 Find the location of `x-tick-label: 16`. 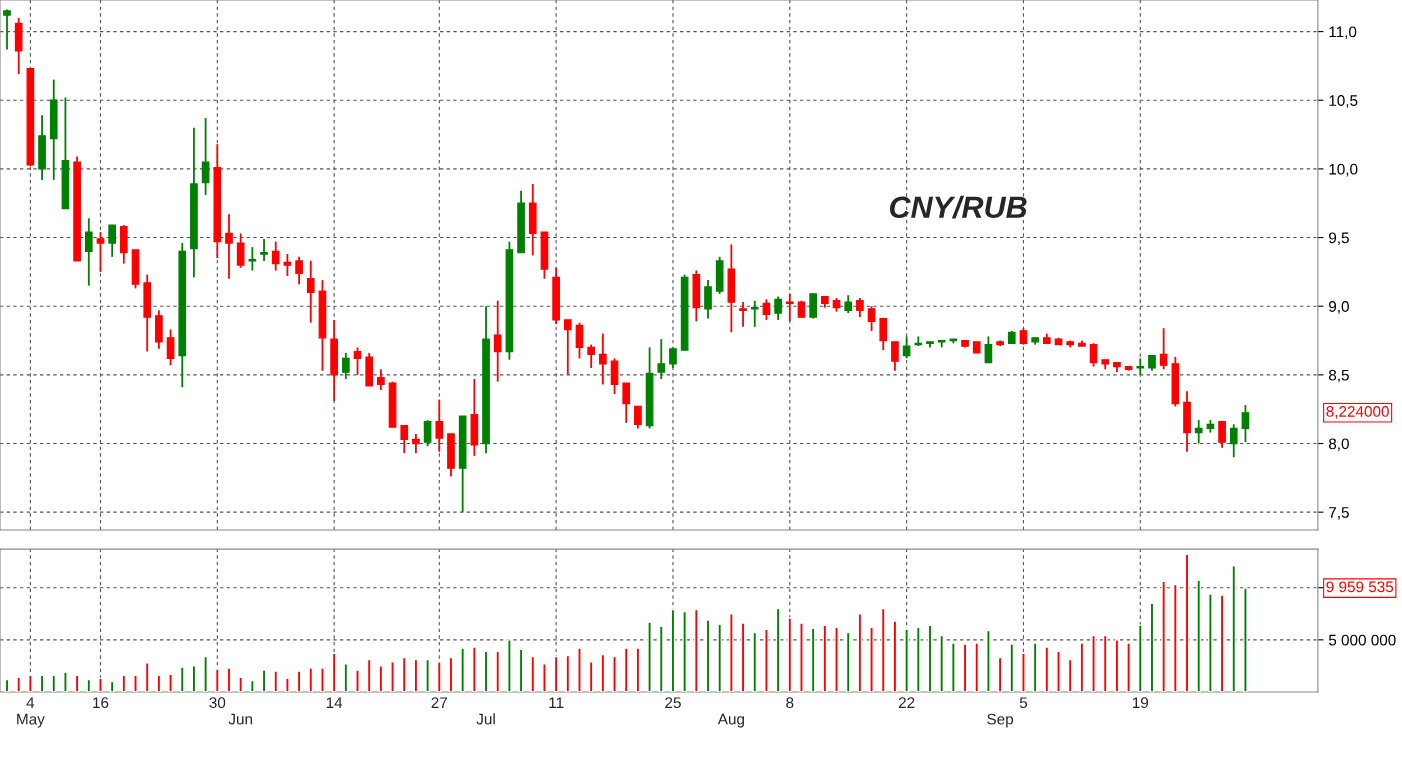

x-tick-label: 16 is located at coordinates (101, 703).